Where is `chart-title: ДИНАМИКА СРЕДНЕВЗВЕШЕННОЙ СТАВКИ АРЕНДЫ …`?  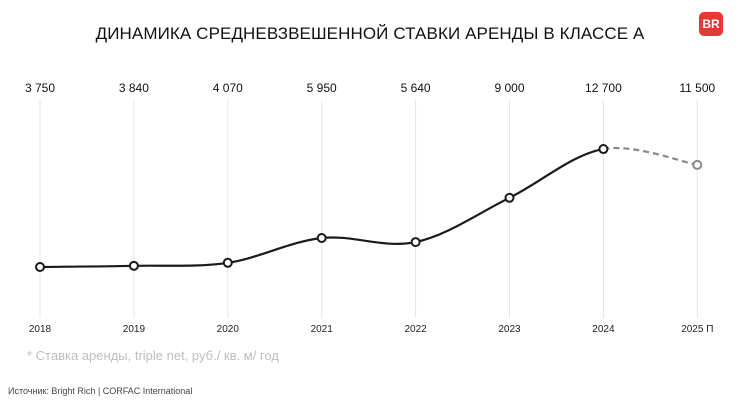
chart-title: ДИНАМИКА СРЕДНЕВЗВЕШЕННОЙ СТАВКИ АРЕНДЫ … is located at coordinates (370, 33).